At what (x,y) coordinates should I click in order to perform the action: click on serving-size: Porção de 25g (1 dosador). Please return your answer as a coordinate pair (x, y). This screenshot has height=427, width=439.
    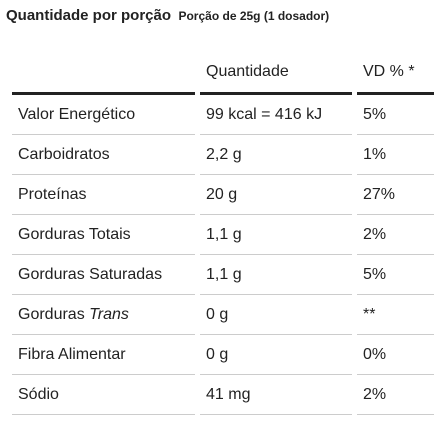
    Looking at the image, I should click on (254, 16).